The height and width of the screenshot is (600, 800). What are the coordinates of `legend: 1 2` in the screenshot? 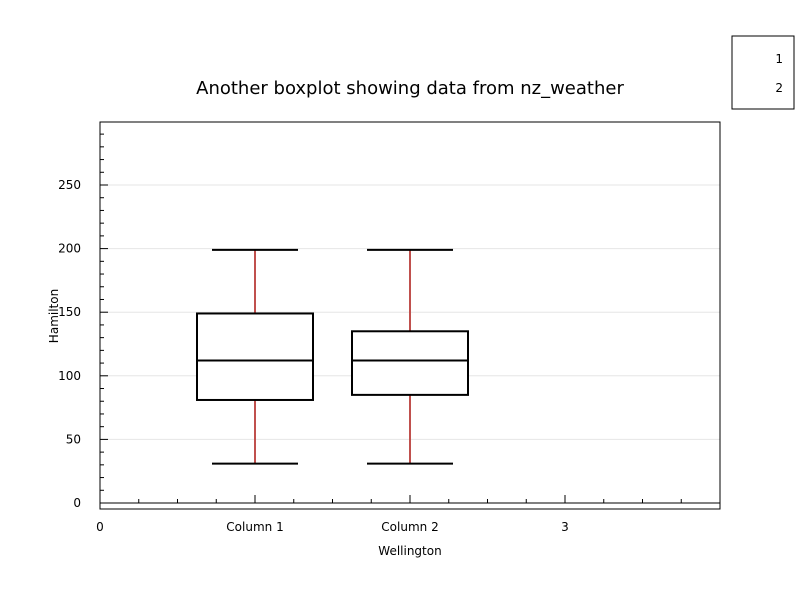 It's located at (763, 72).